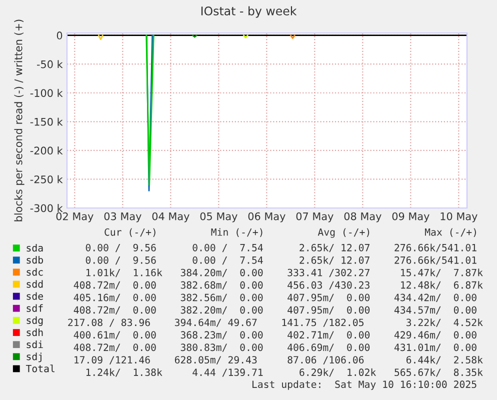 The width and height of the screenshot is (497, 400). I want to click on x-tick-label: 07 May, so click(315, 217).